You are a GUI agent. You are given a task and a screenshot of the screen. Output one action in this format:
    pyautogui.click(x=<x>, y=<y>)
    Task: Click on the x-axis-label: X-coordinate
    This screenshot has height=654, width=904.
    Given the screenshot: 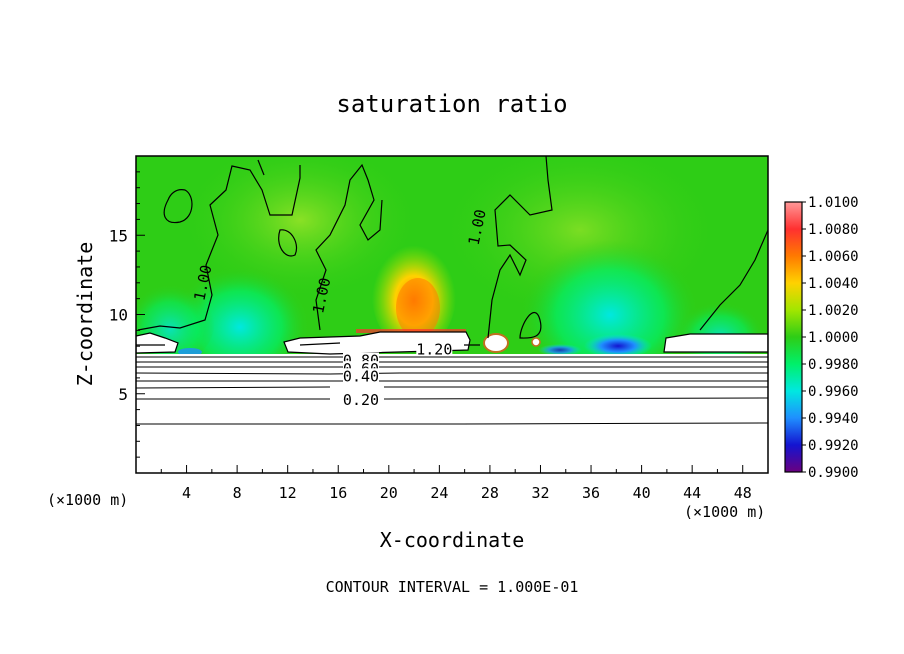 What is the action you would take?
    pyautogui.click(x=452, y=540)
    